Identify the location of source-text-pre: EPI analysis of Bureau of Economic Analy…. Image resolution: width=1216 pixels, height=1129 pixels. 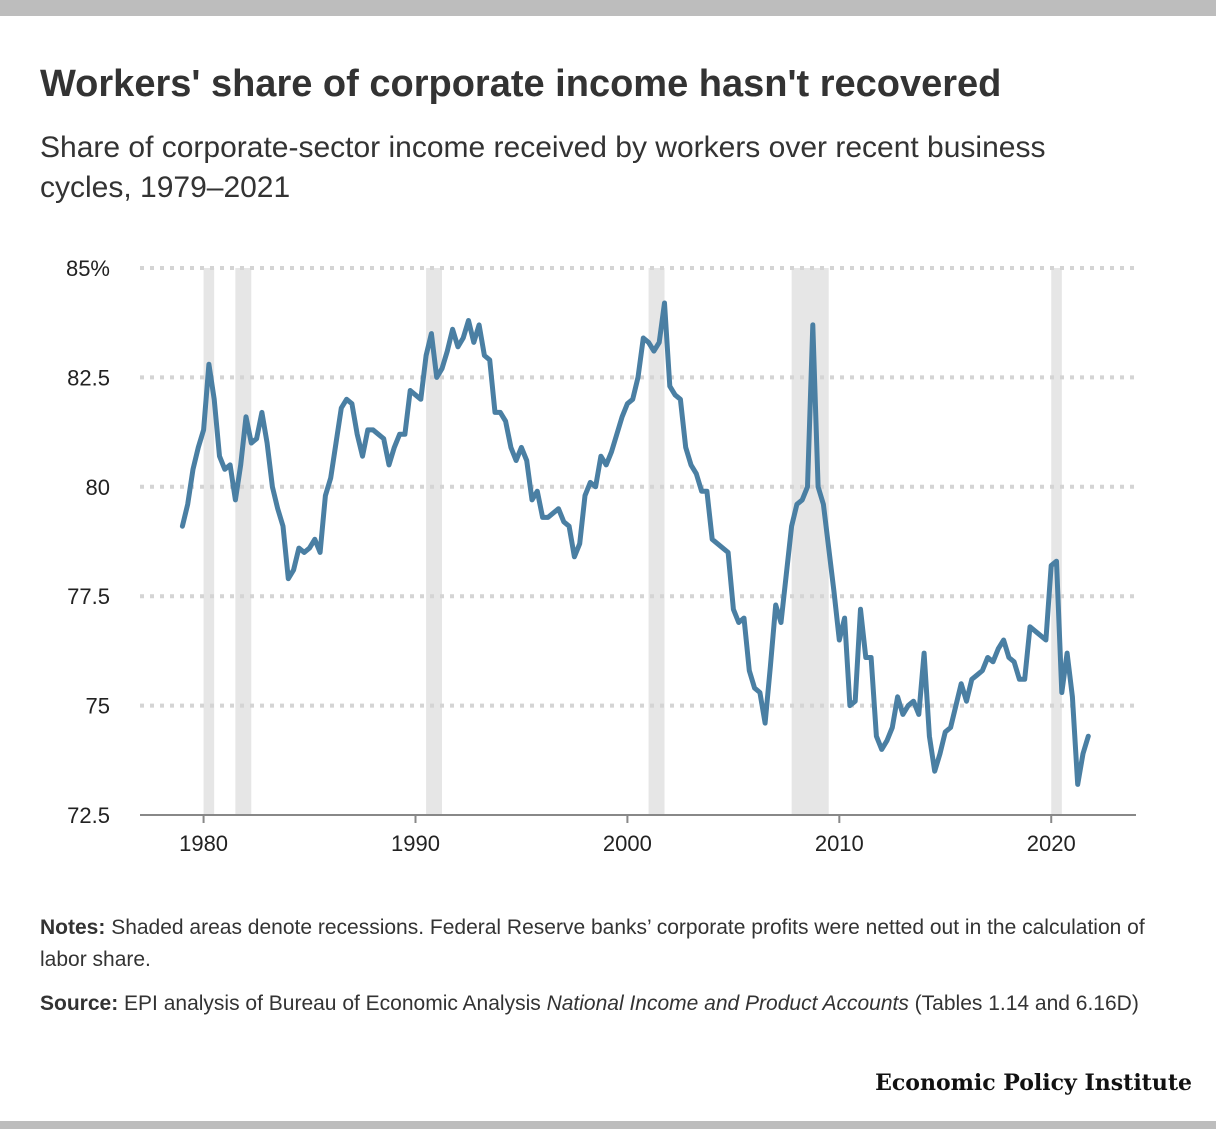
(335, 1003).